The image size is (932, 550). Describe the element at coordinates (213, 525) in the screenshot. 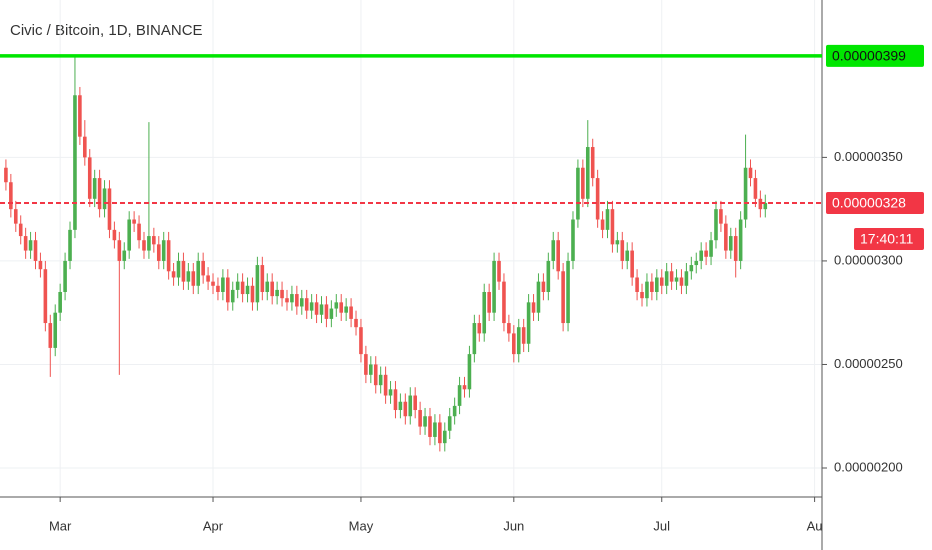

I see `x-tick-label: Apr` at that location.